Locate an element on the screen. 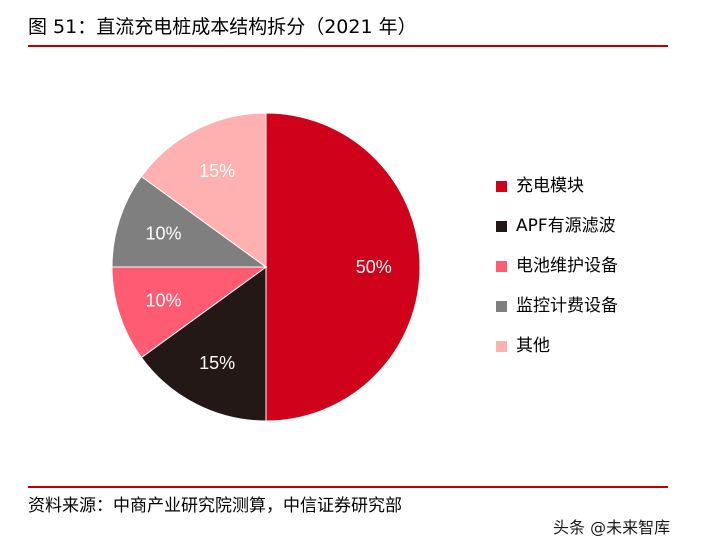 The image size is (701, 550). legend-label: 充电模块 is located at coordinates (550, 186).